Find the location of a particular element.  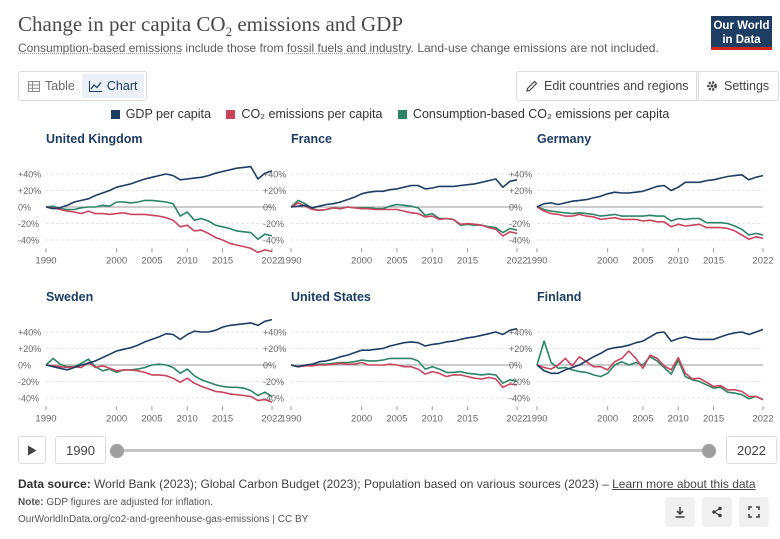

line-chart-icon is located at coordinates (95, 86).